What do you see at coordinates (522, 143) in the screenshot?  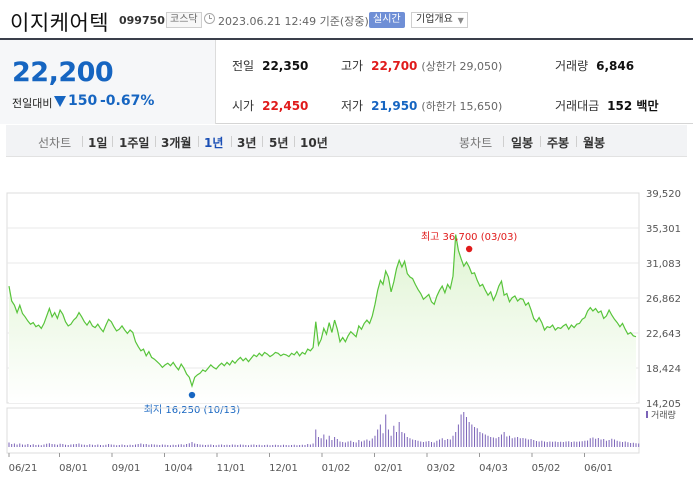 I see `tab-daily-candle: 일봉` at bounding box center [522, 143].